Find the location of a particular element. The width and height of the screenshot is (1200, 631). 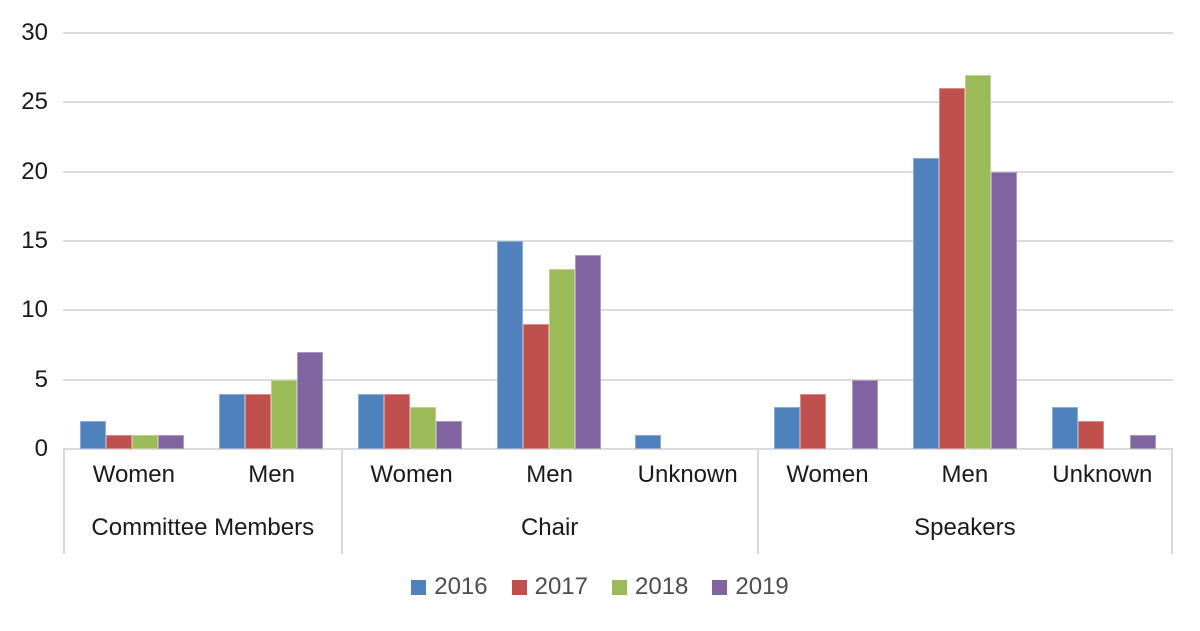

category-label-chair-men: Men is located at coordinates (549, 474).